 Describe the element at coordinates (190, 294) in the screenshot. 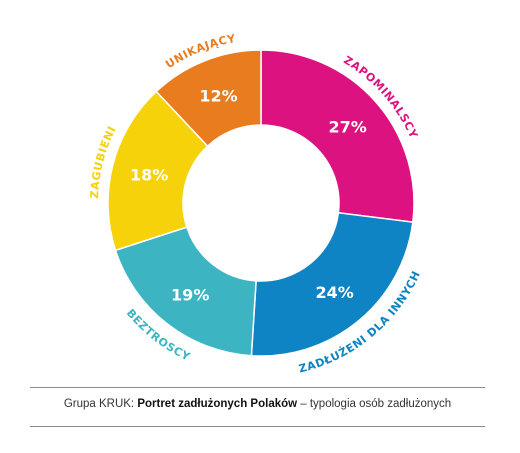

I see `value-label-beztroscy: 19%` at that location.